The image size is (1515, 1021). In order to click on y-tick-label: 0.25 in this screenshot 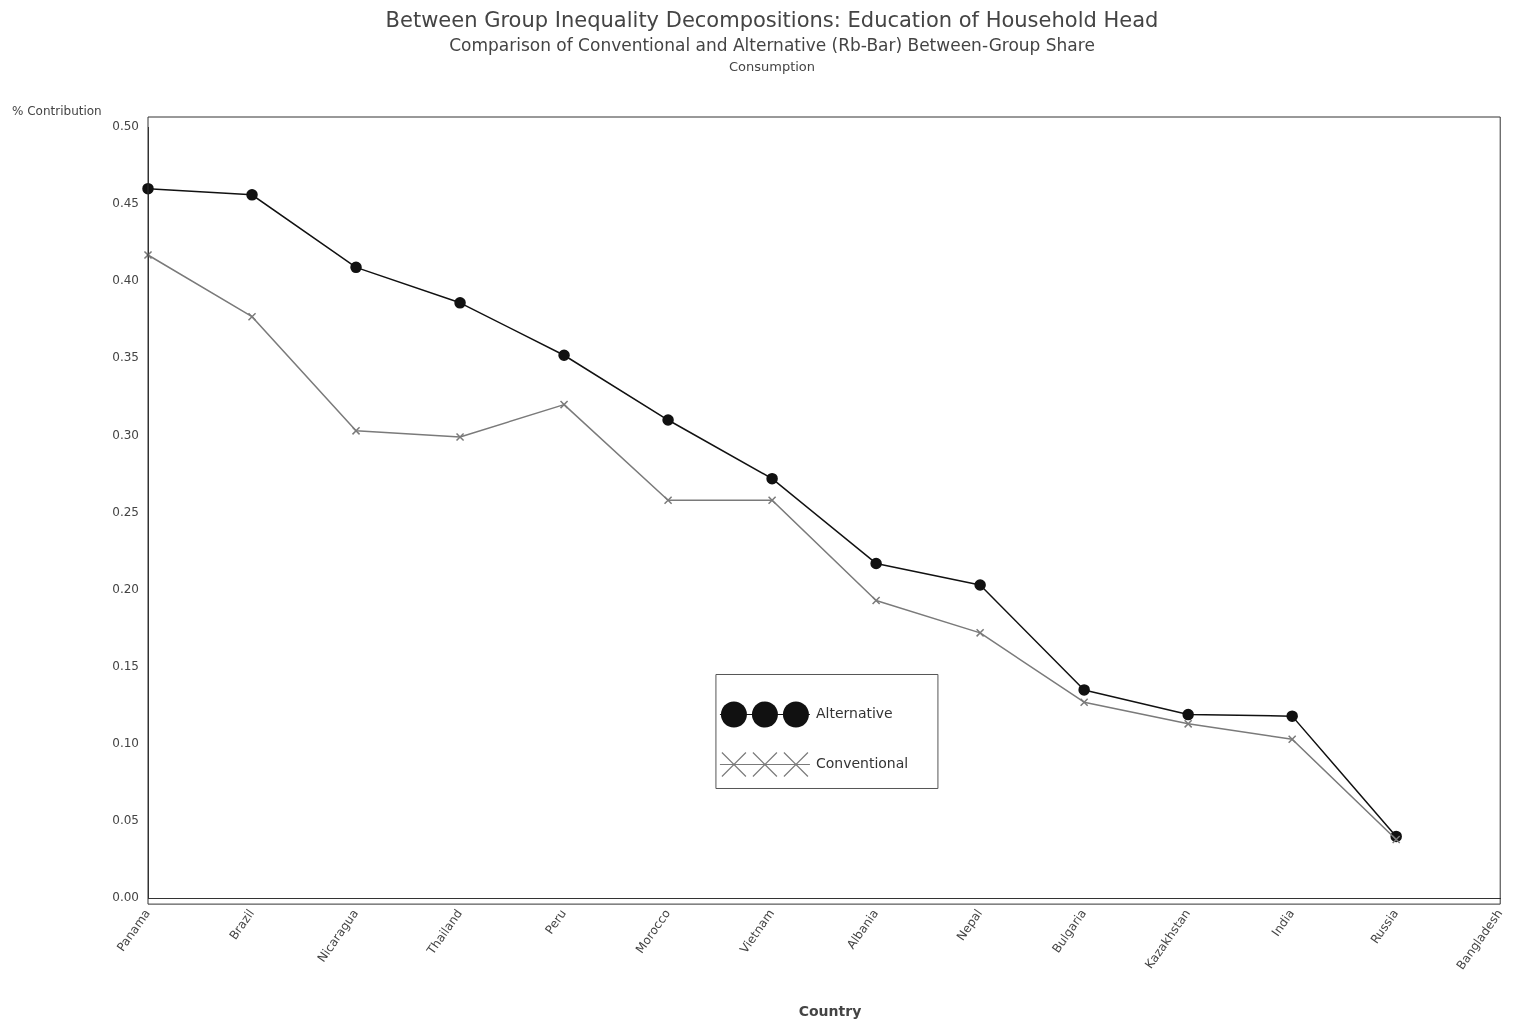, I will do `click(125, 511)`.